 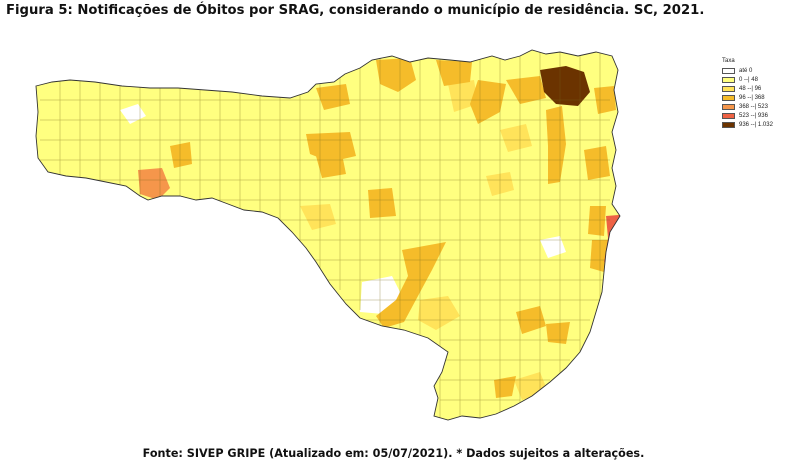 I want to click on legend-item: 523 --| 936, so click(x=754, y=115).